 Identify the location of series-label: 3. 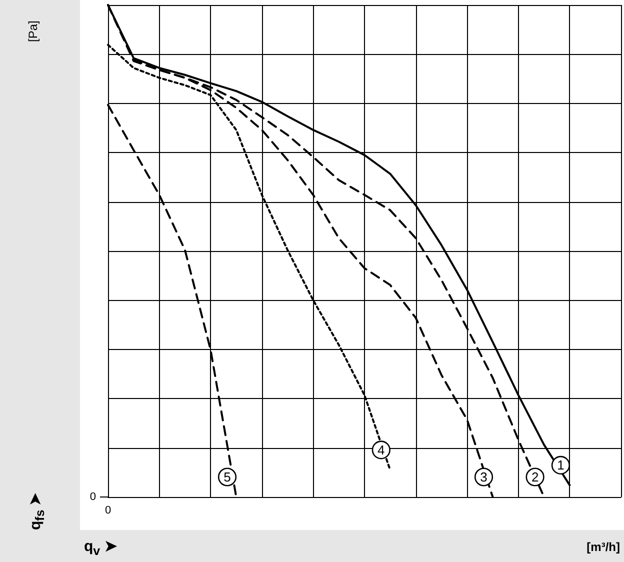
(484, 477).